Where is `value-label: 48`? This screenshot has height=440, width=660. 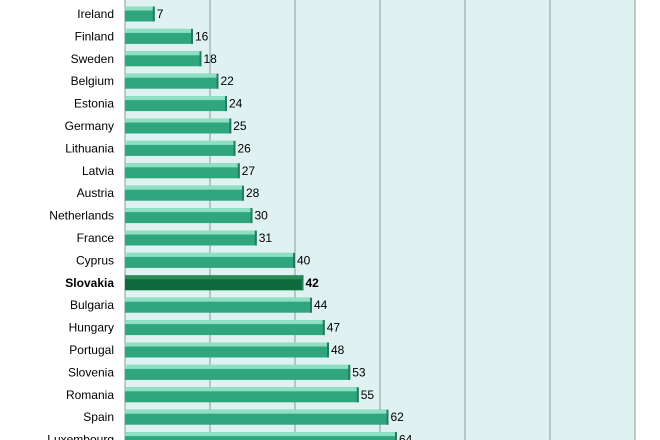 value-label: 48 is located at coordinates (338, 350).